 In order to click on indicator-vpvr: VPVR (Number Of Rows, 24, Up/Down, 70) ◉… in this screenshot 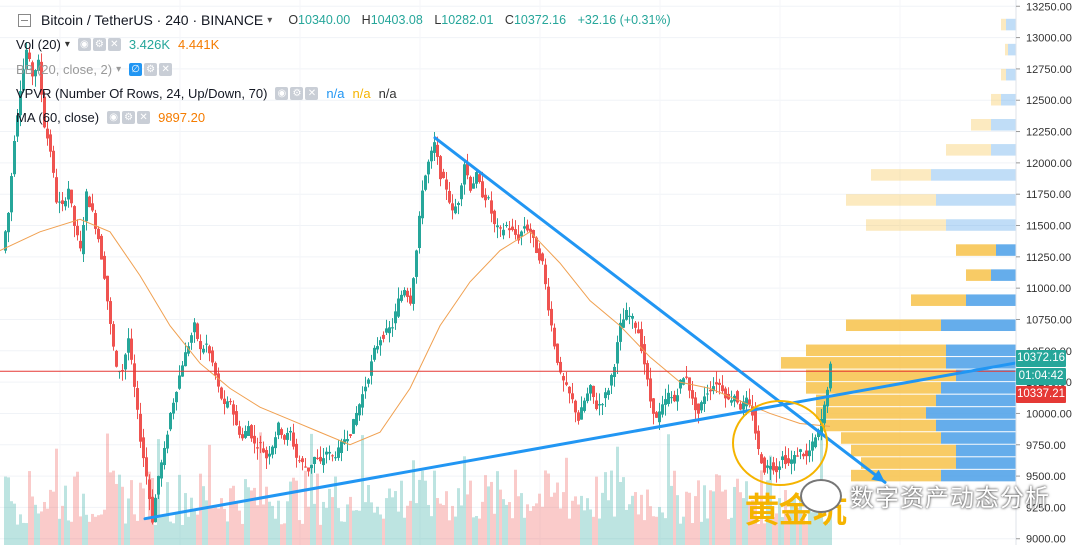, I will do `click(210, 93)`.